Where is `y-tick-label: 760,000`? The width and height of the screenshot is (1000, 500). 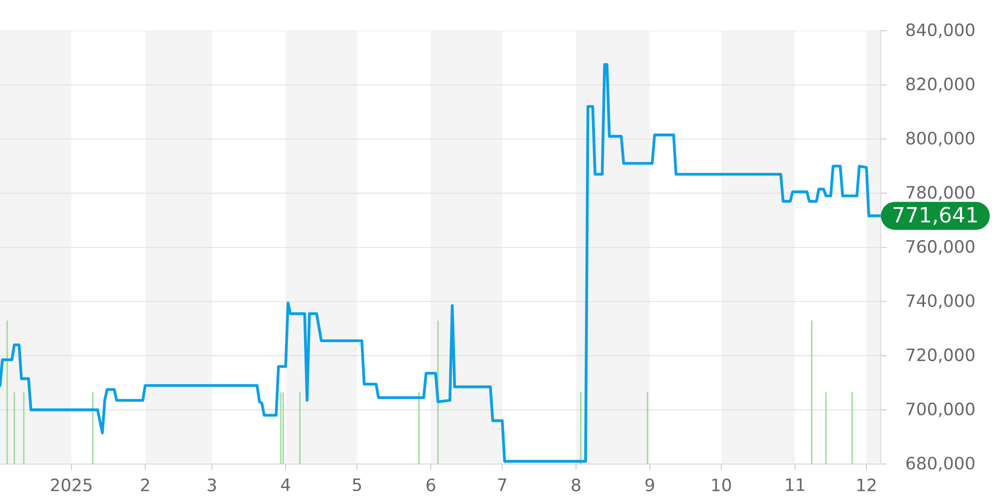 y-tick-label: 760,000 is located at coordinates (940, 247).